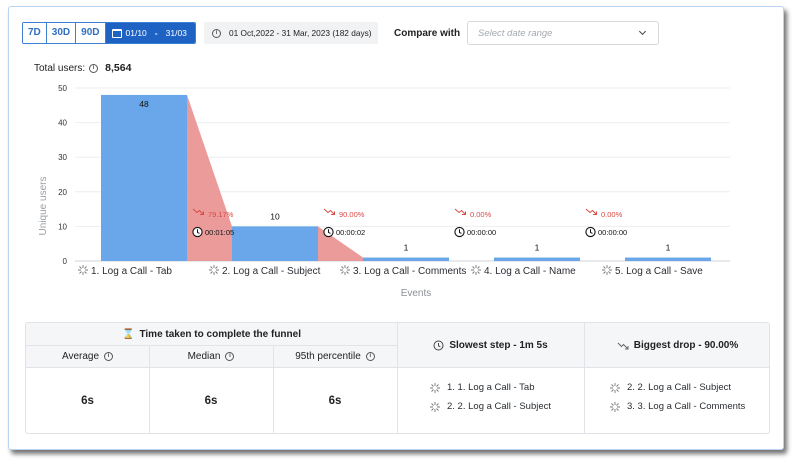  What do you see at coordinates (221, 214) in the screenshot?
I see `drop-percent: 79.17%` at bounding box center [221, 214].